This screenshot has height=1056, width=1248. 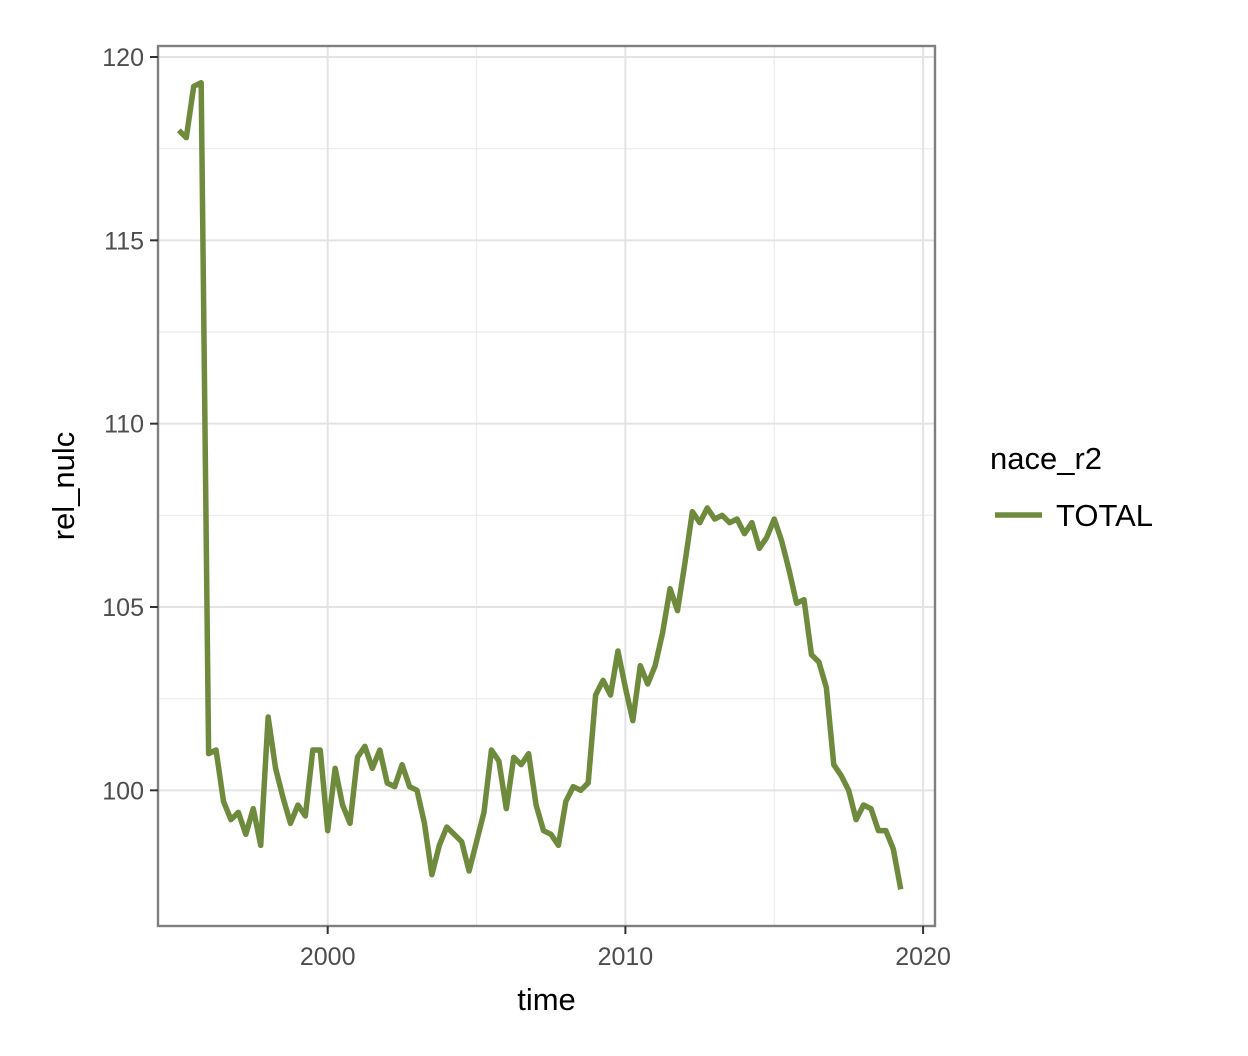 What do you see at coordinates (123, 608) in the screenshot?
I see `y-tick-label: 105` at bounding box center [123, 608].